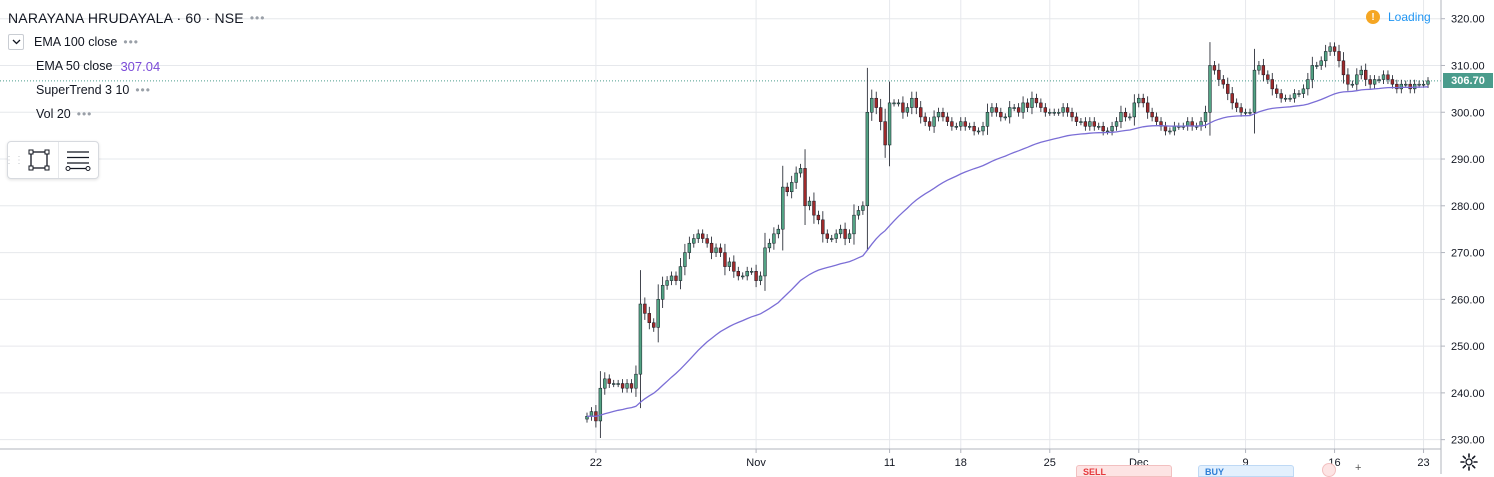 The width and height of the screenshot is (1494, 477). I want to click on symbol-title: NARAYANA HRUDAYALA · 60 · NSE, so click(126, 18).